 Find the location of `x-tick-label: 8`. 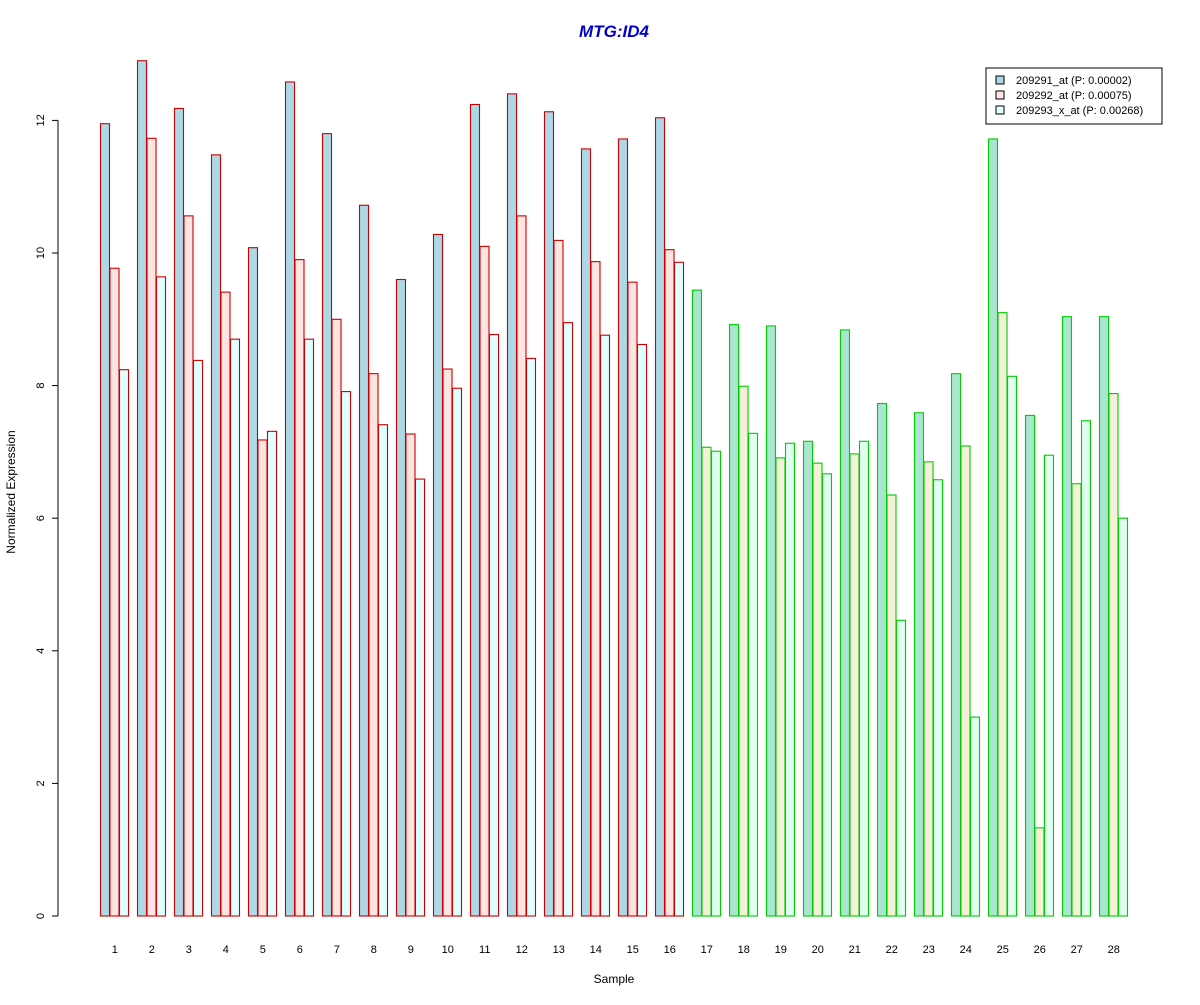

x-tick-label: 8 is located at coordinates (374, 950).